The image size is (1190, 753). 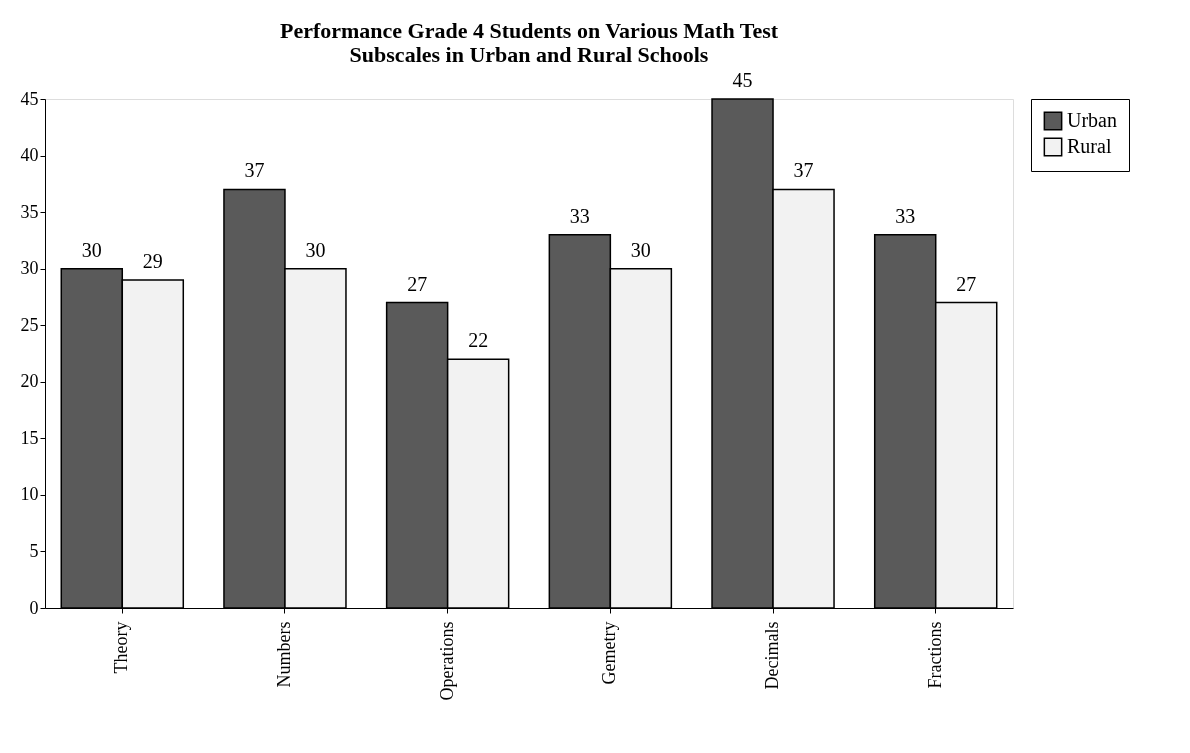 I want to click on legend-label: Rural, so click(x=1089, y=146).